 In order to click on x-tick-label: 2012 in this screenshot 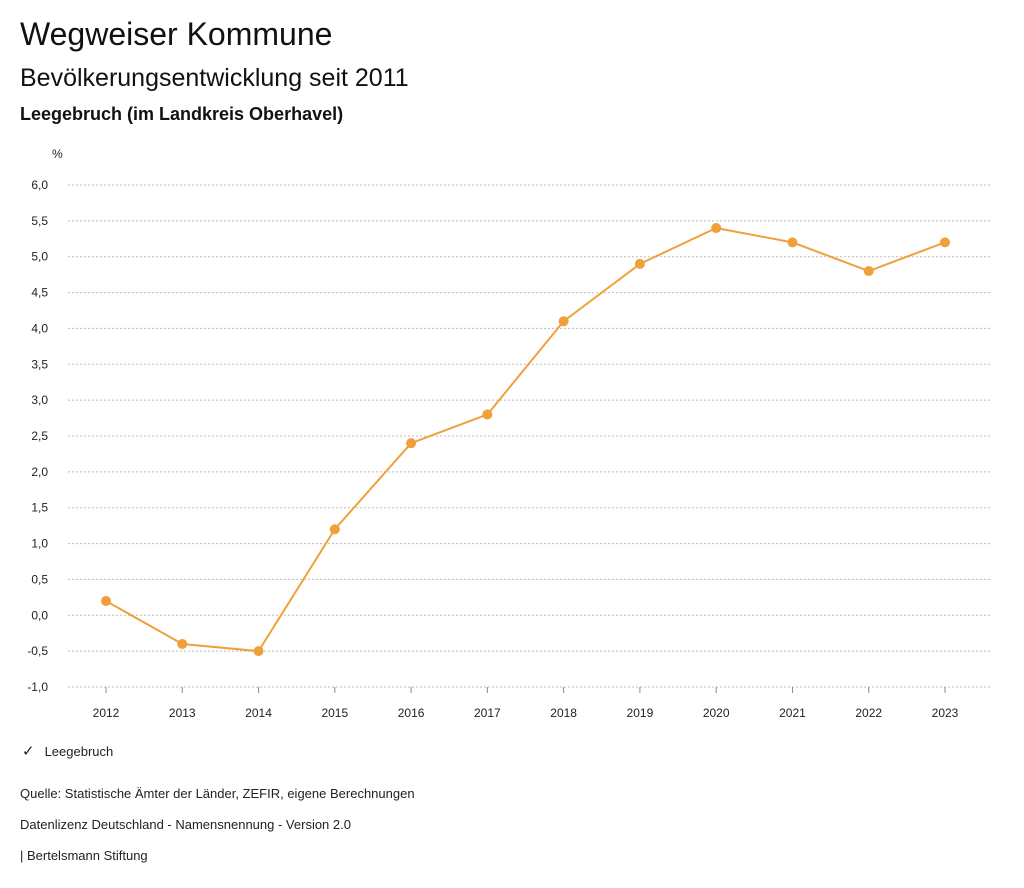, I will do `click(106, 713)`.